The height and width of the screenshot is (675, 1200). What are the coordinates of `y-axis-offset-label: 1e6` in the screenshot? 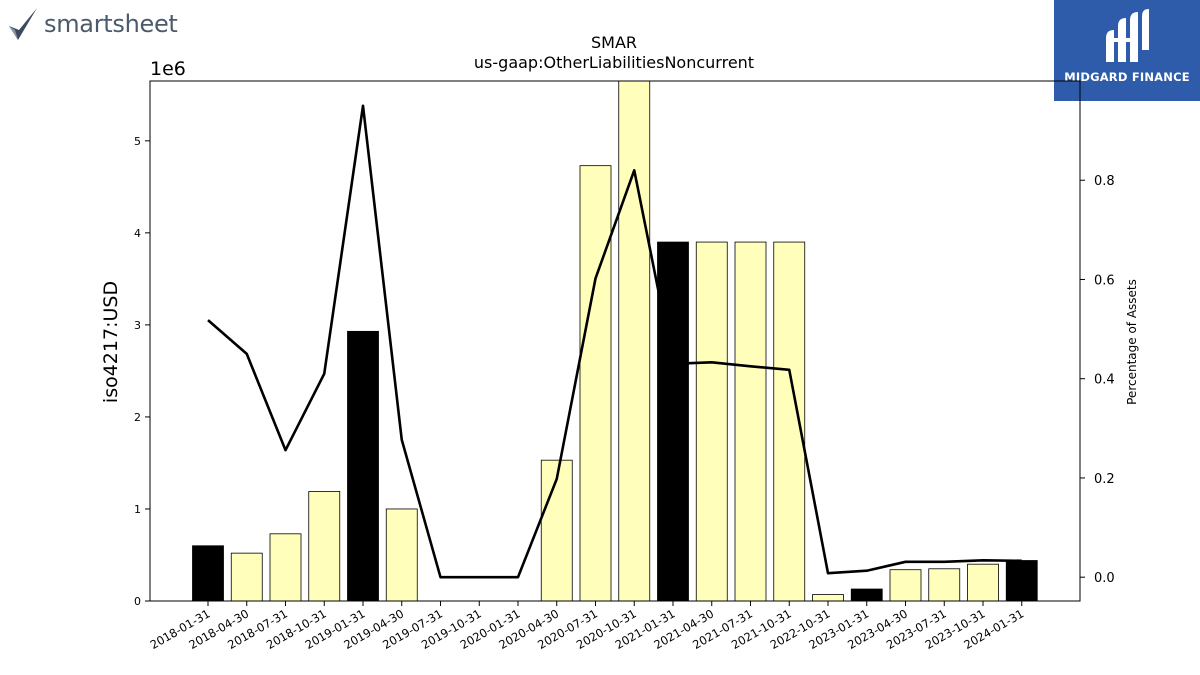 It's located at (168, 69).